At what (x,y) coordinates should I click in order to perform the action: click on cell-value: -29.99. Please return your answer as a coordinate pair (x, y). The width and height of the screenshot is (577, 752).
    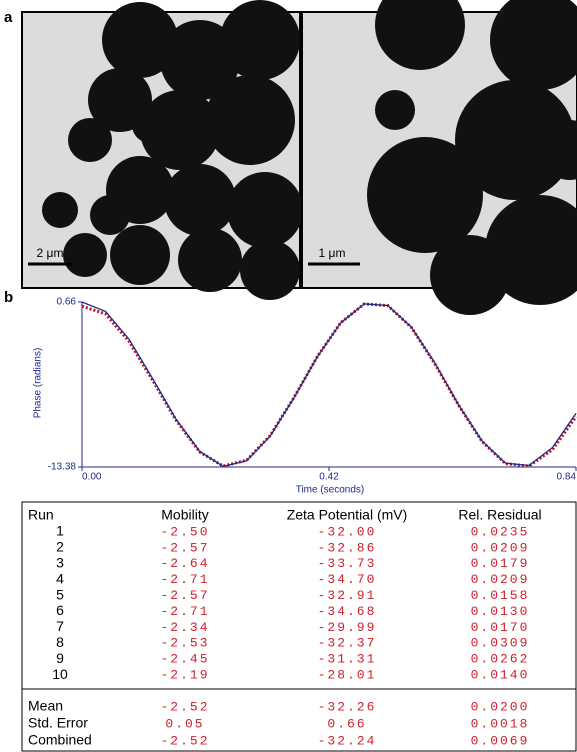
    Looking at the image, I should click on (347, 627).